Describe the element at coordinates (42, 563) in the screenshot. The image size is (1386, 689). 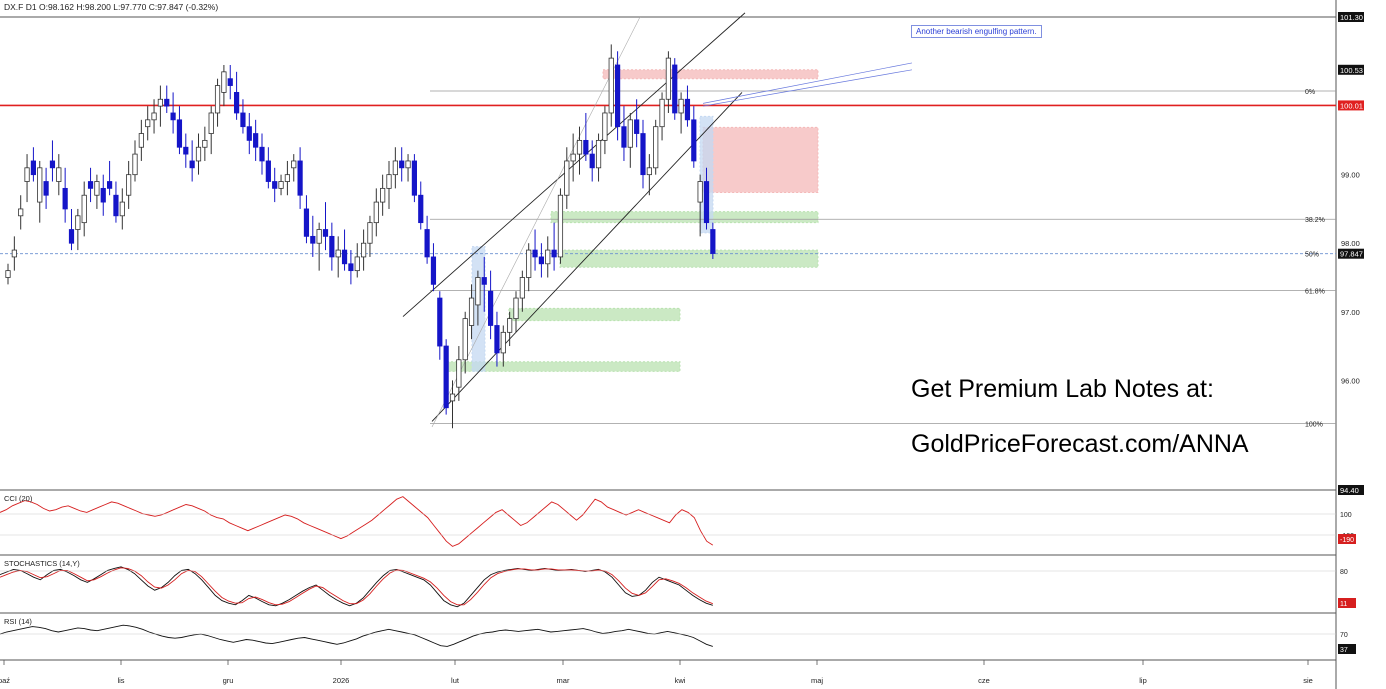
I see `stoch-label: STOCHASTICS (14,Y)` at that location.